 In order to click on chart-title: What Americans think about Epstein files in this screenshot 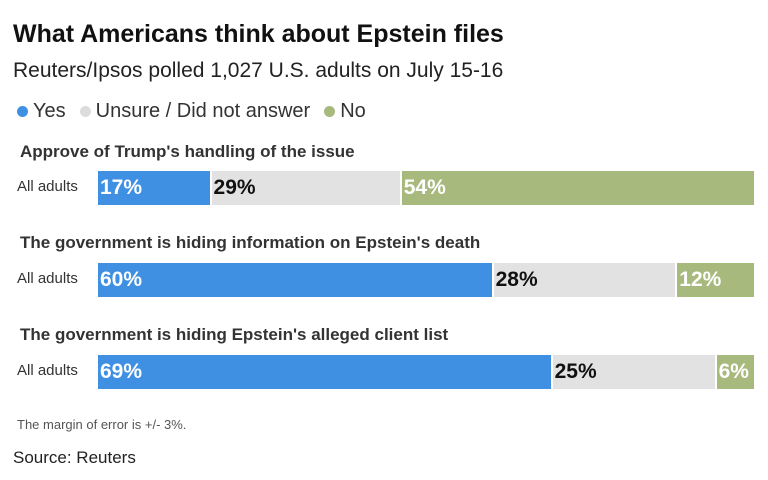, I will do `click(258, 34)`.